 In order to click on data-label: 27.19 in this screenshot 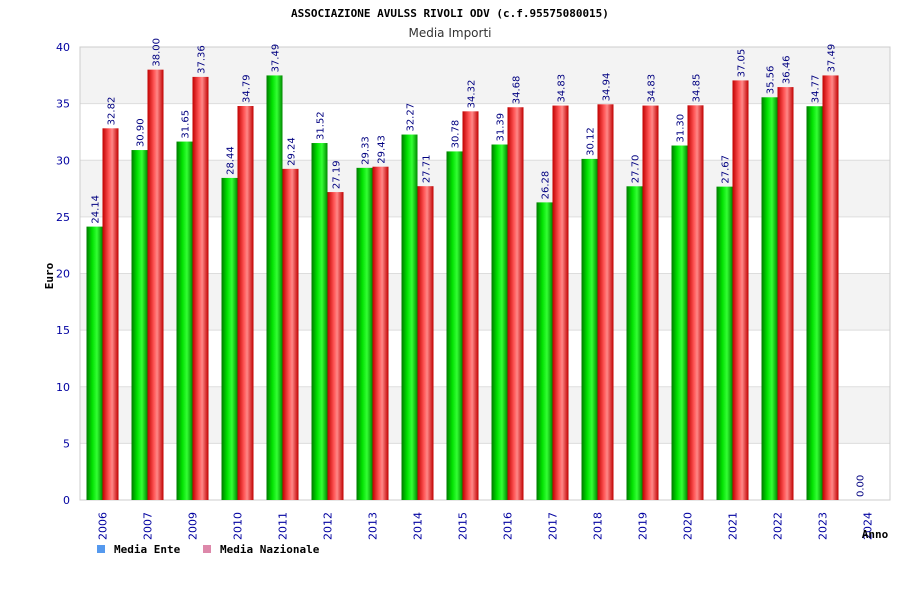, I will do `click(337, 174)`.